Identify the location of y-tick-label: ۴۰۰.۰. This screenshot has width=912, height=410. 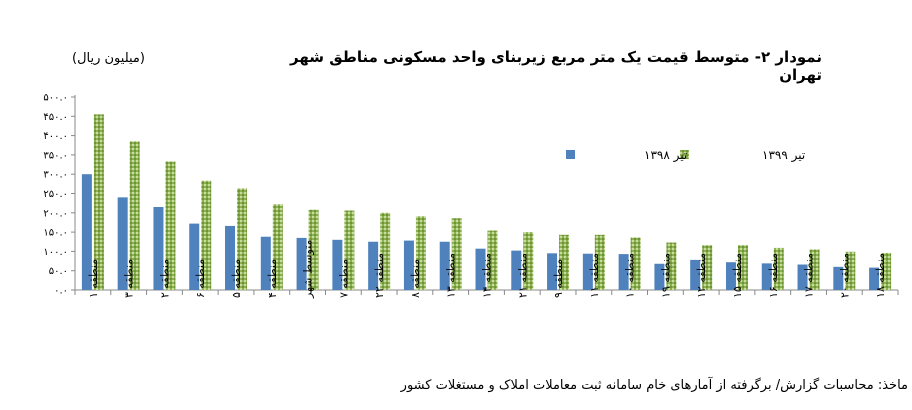
(55, 136).